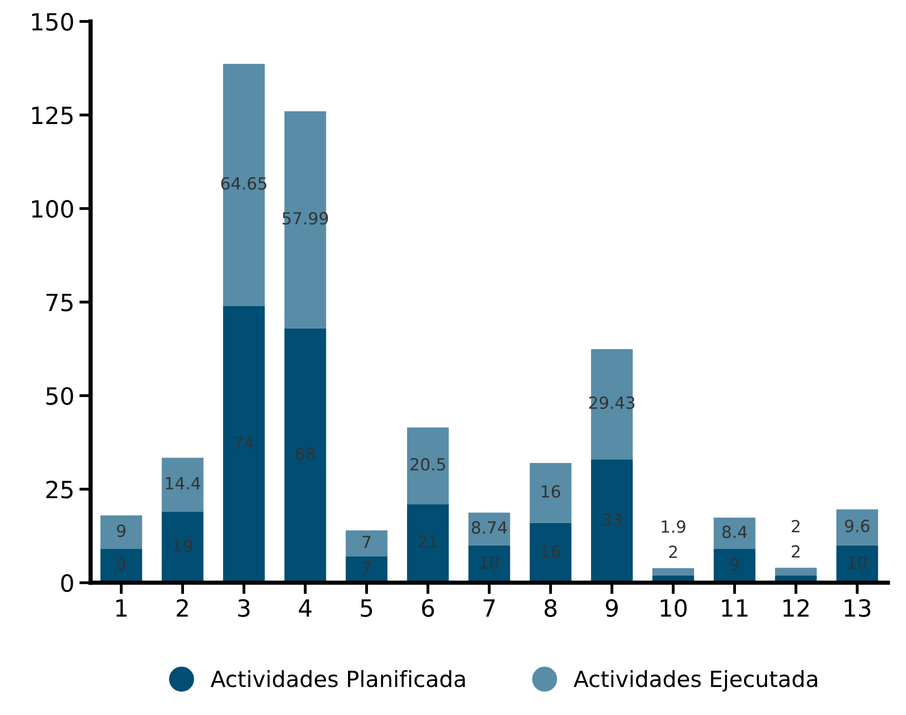 This screenshot has height=715, width=906. I want to click on data-label: 33, so click(612, 519).